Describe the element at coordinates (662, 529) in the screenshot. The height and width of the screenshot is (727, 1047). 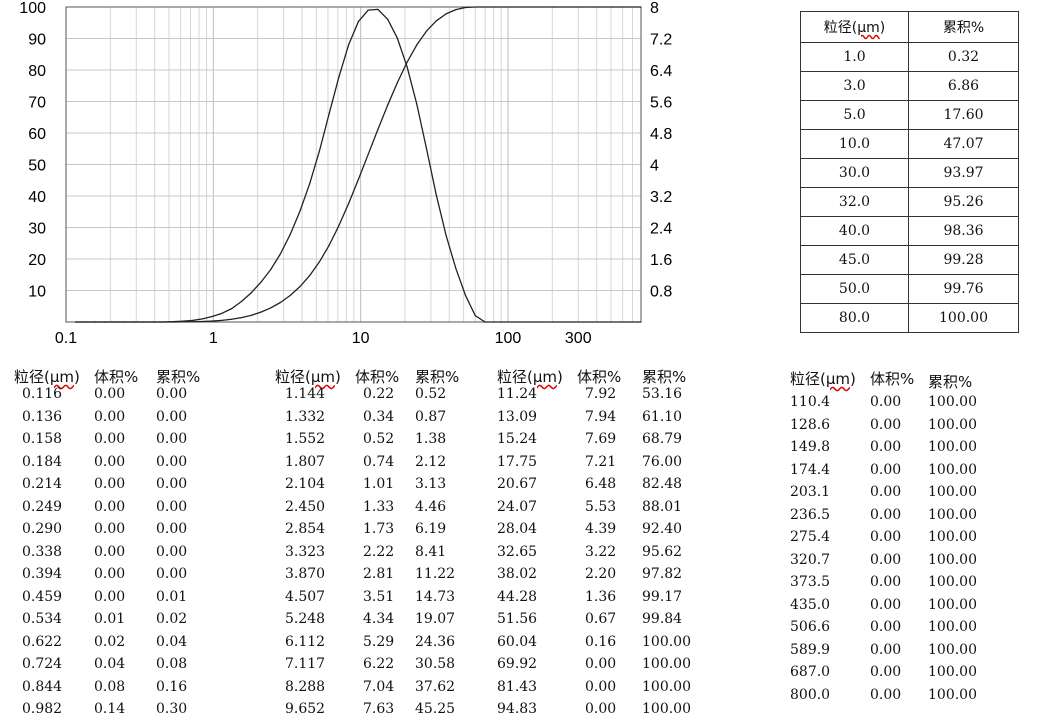
I see `cell-cumulative: 92.40` at that location.